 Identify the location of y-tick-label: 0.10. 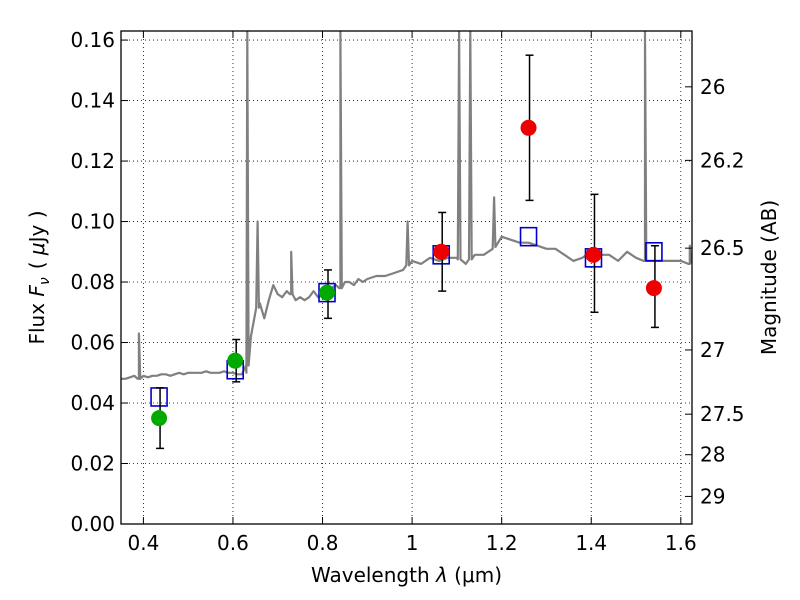
(92, 222).